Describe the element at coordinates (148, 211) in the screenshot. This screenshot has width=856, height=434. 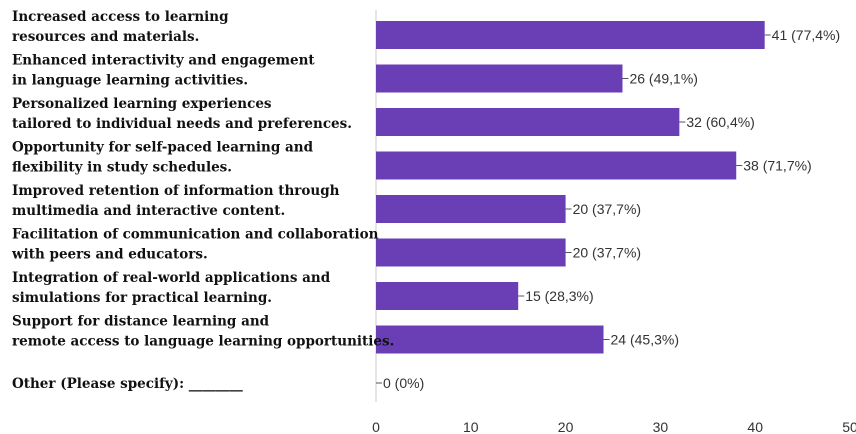
I see `category-label: multimedia and interactive content.` at that location.